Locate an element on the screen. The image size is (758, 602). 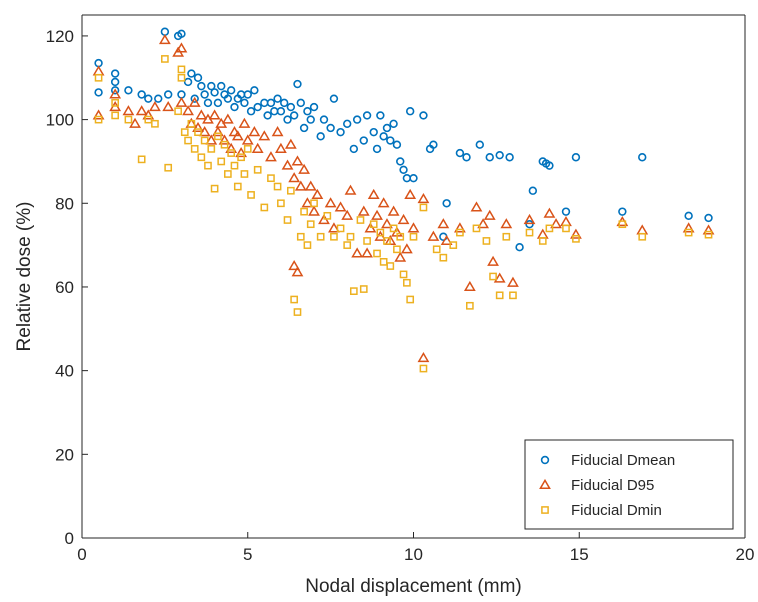
y-tick-label-6: 120 is located at coordinates (60, 36).